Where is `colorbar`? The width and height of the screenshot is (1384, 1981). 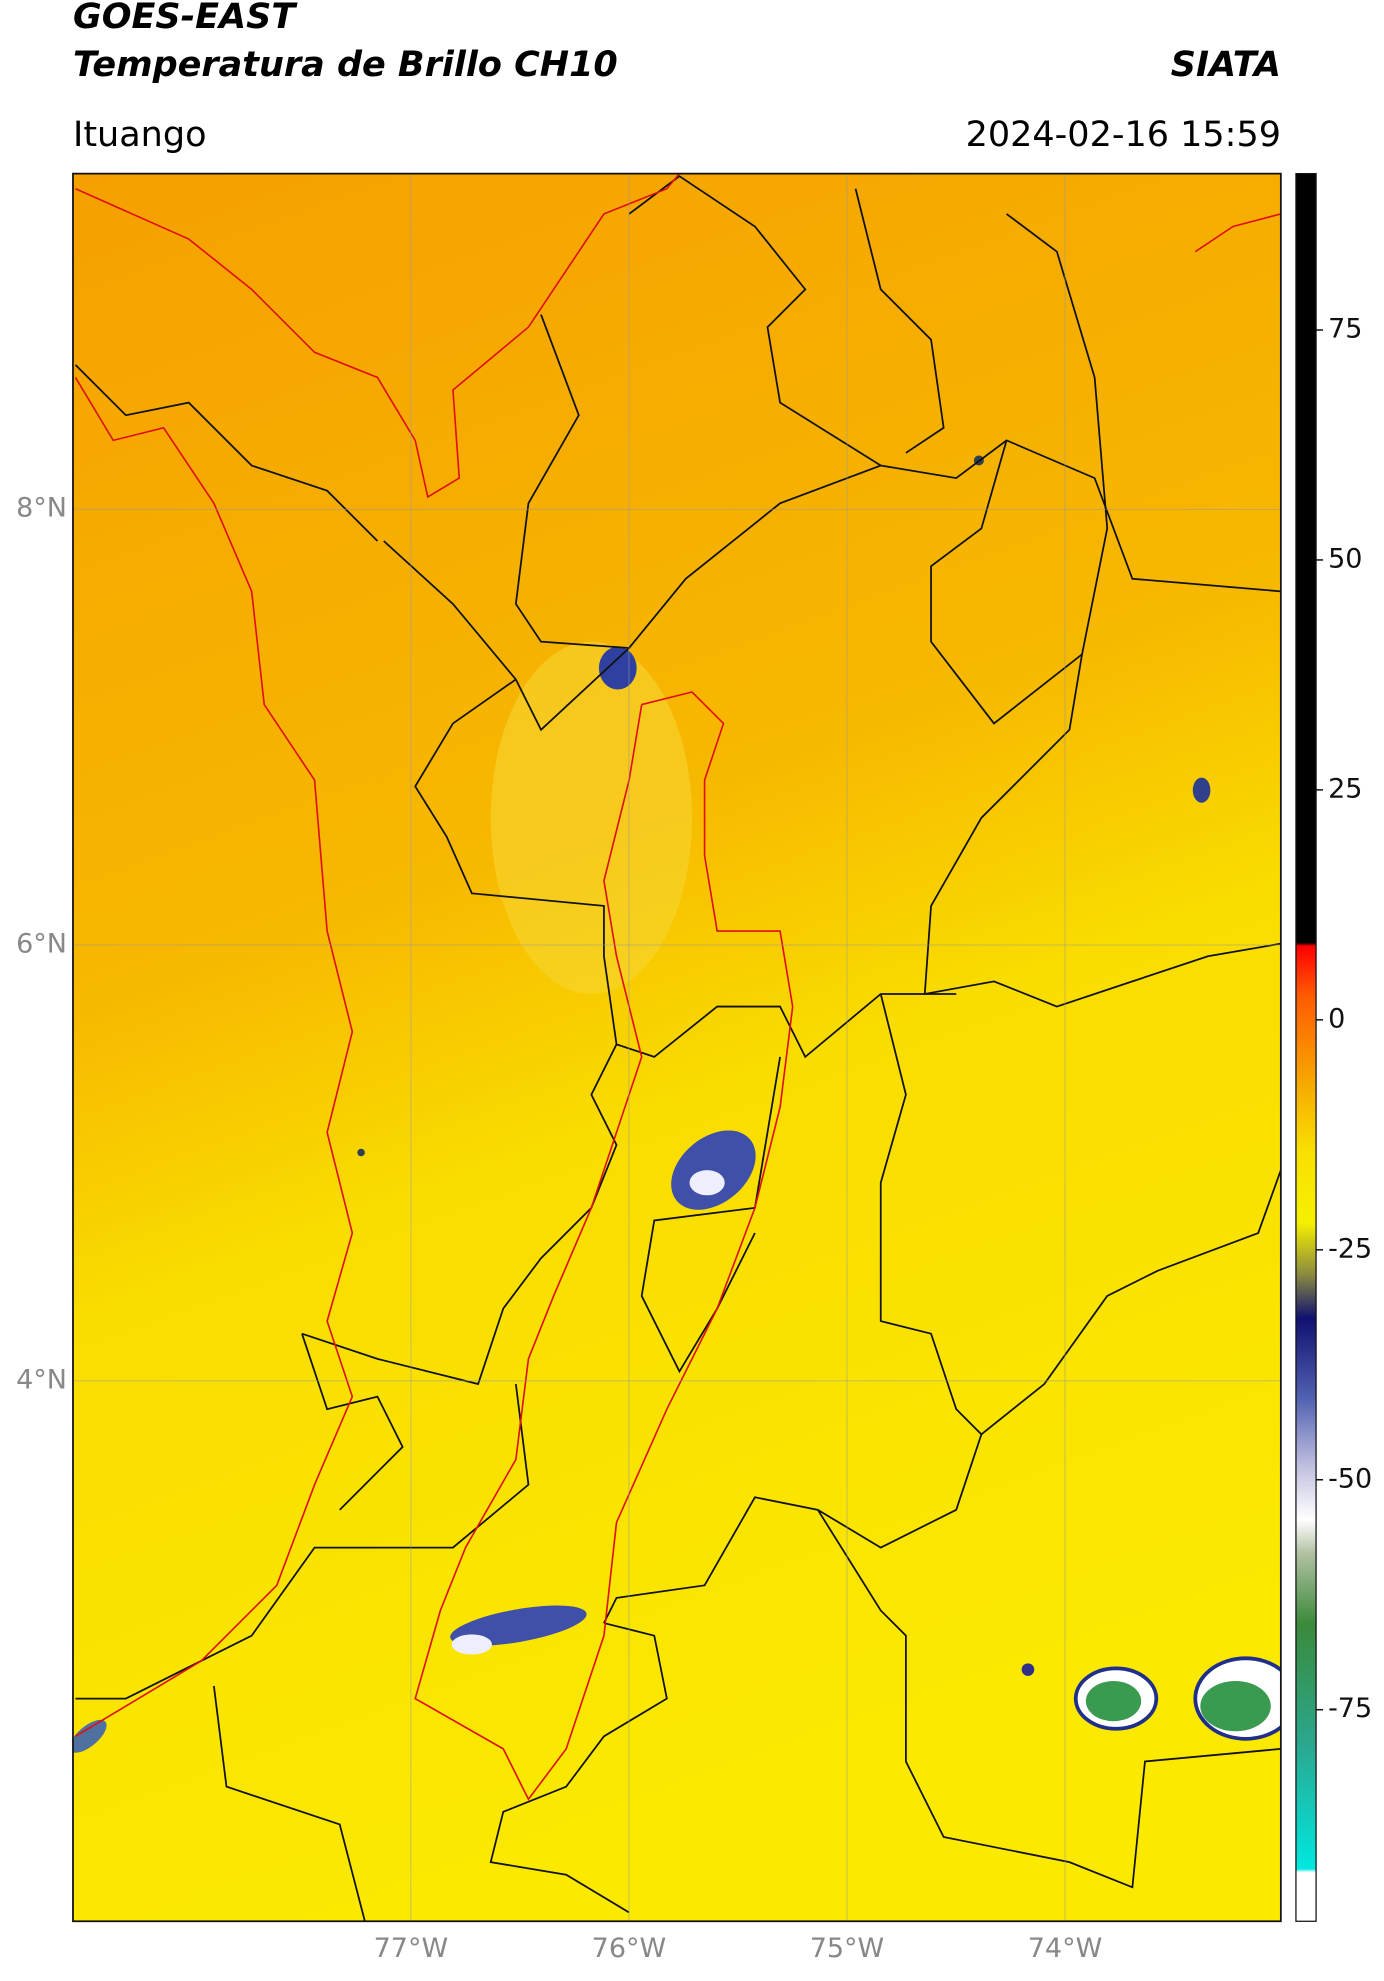
colorbar is located at coordinates (1306, 1047).